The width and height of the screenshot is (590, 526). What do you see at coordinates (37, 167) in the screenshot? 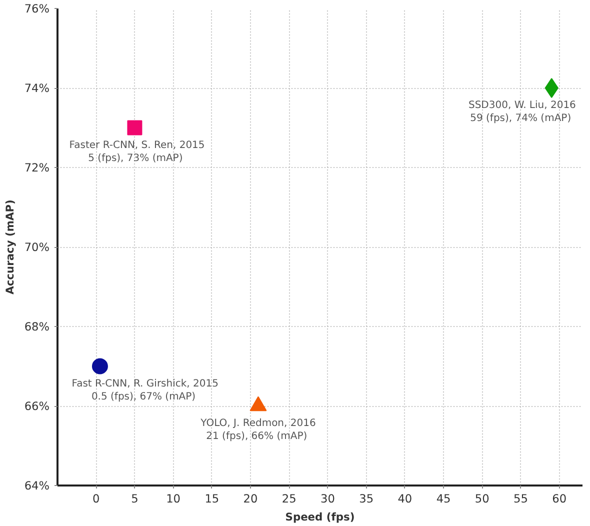
I see `y-tick-label: 72%` at bounding box center [37, 167].